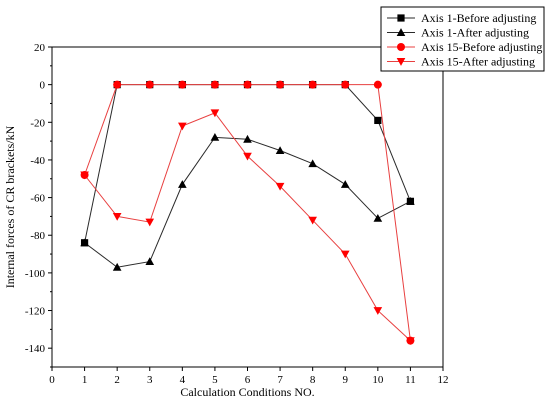  What do you see at coordinates (478, 62) in the screenshot?
I see `legend-entry-label: Axis 15-After adjusting` at bounding box center [478, 62].